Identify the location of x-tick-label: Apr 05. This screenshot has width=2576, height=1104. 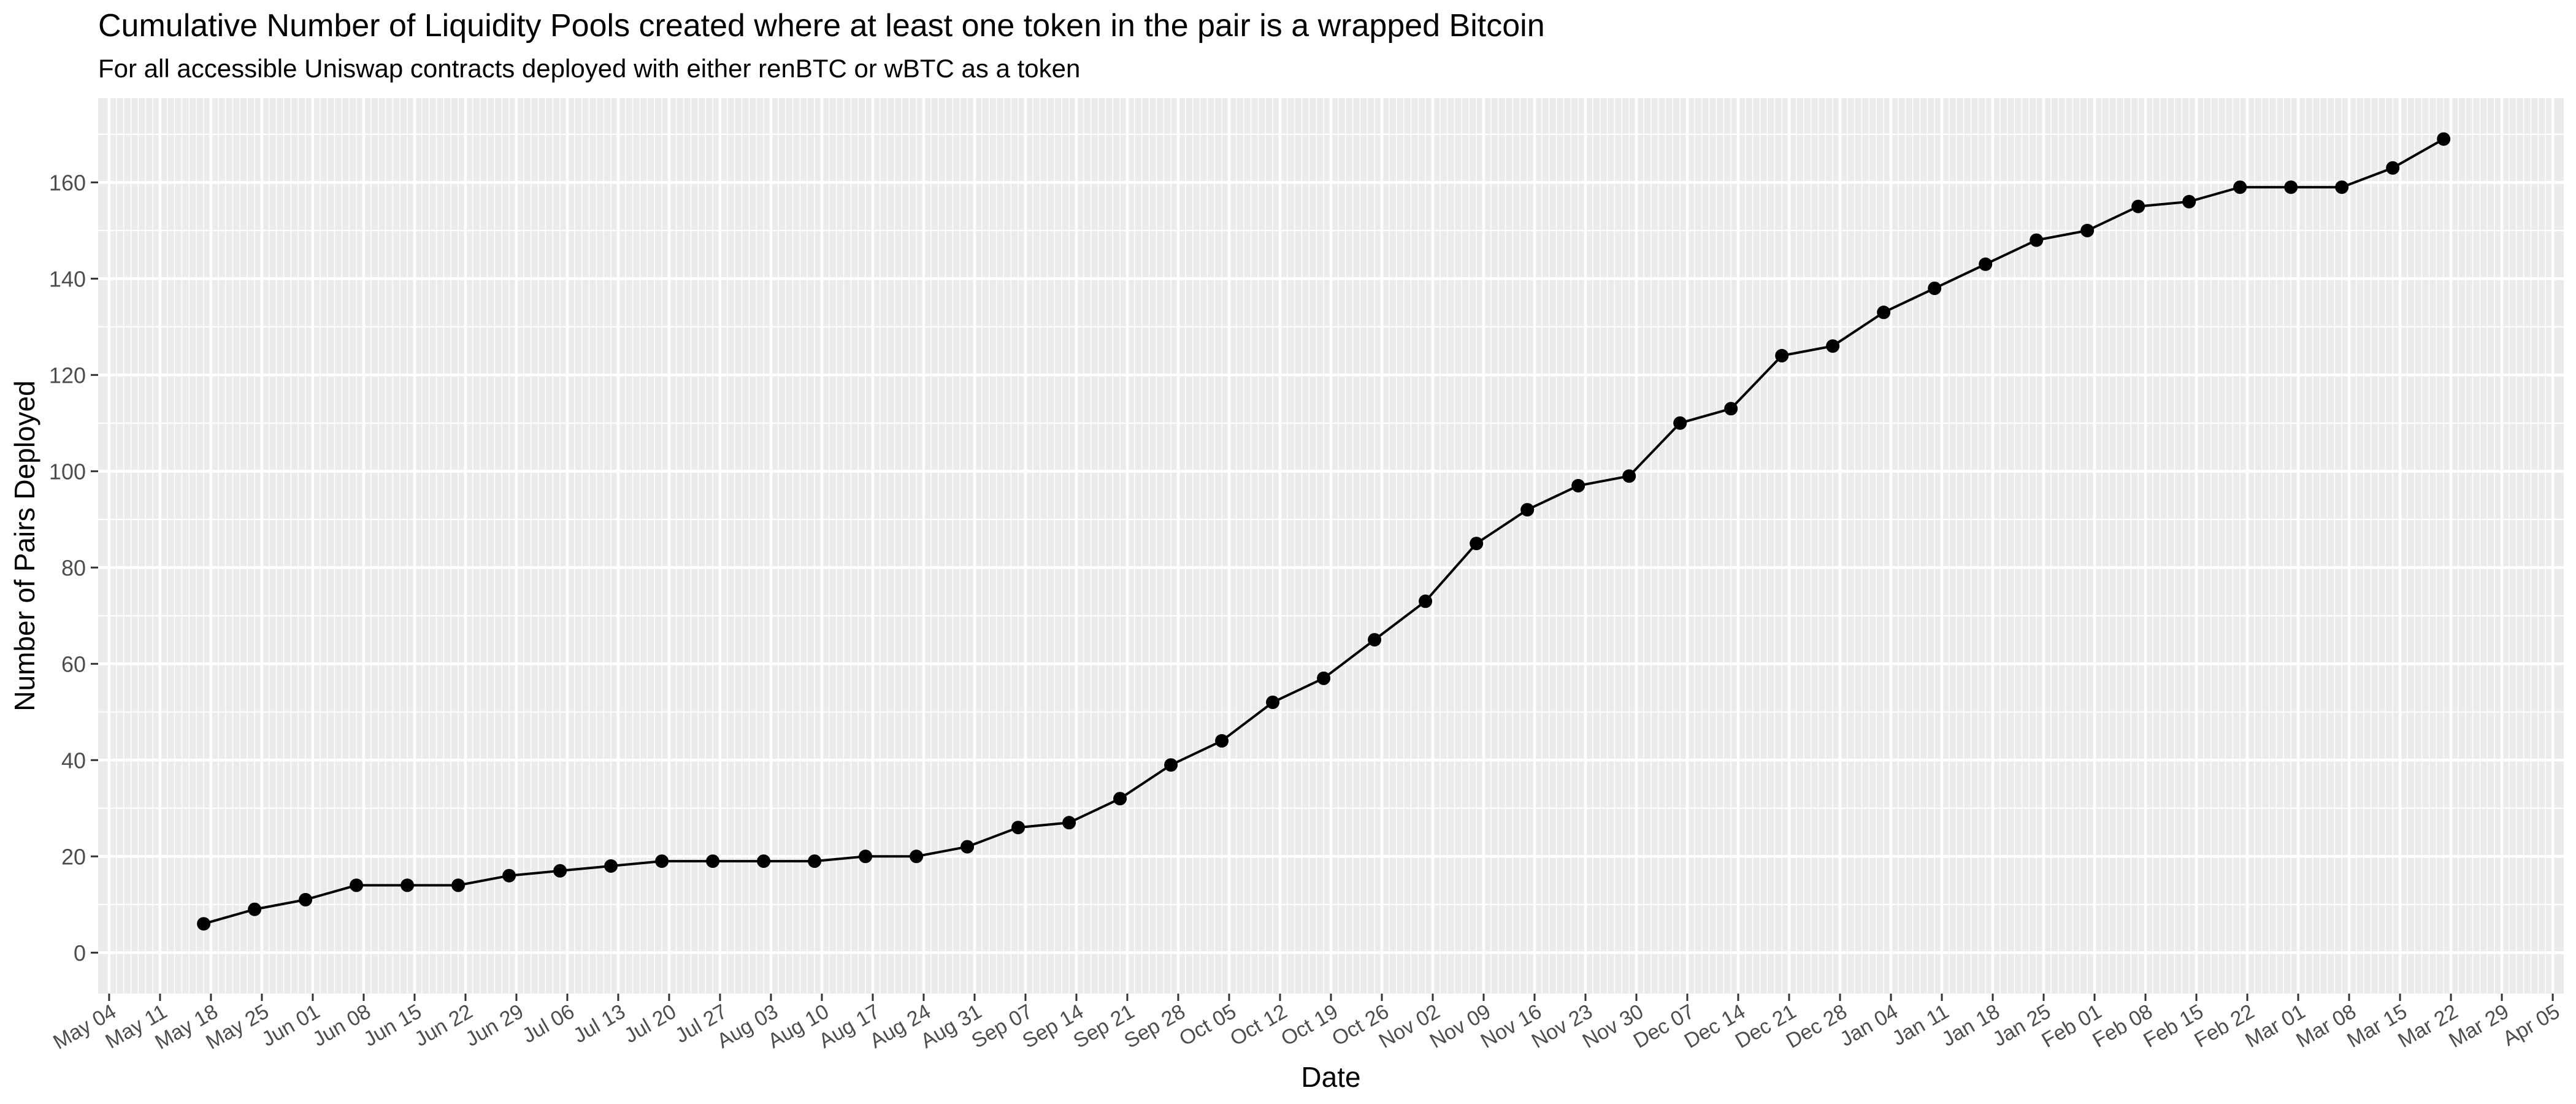
(2531, 1025).